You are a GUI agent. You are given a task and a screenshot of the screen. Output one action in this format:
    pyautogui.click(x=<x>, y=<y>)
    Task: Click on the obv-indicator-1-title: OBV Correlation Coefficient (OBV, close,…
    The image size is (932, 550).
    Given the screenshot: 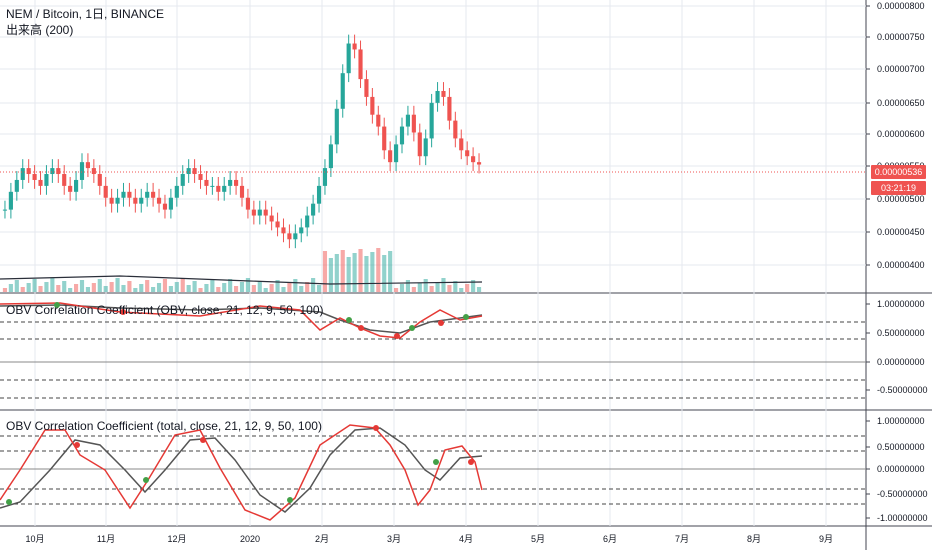 What is the action you would take?
    pyautogui.click(x=165, y=310)
    